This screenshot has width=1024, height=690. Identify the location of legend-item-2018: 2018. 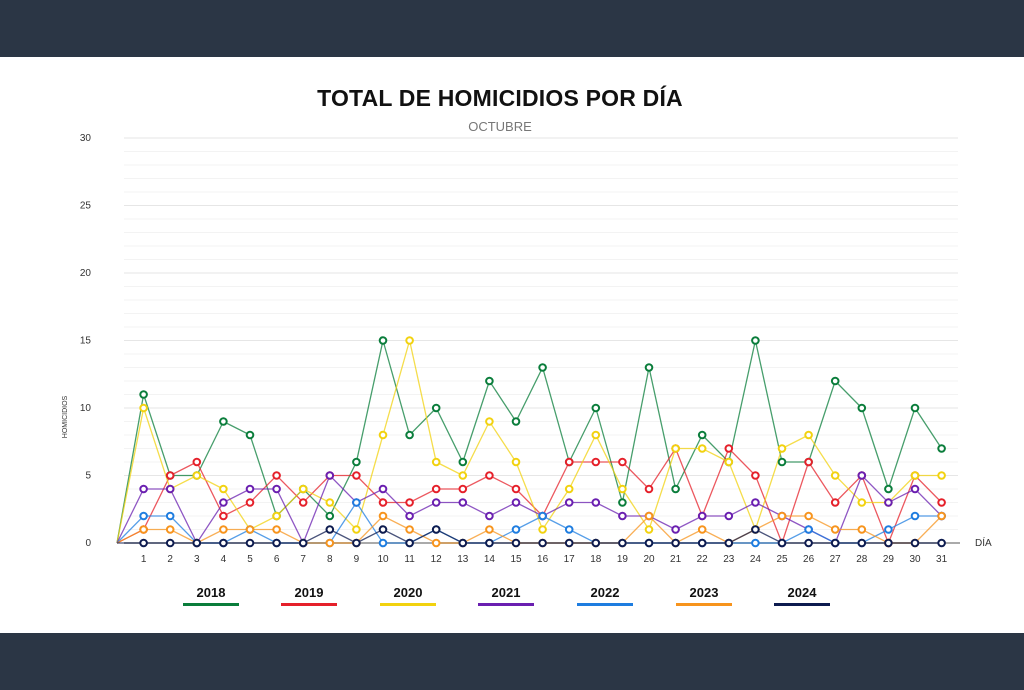
(211, 595).